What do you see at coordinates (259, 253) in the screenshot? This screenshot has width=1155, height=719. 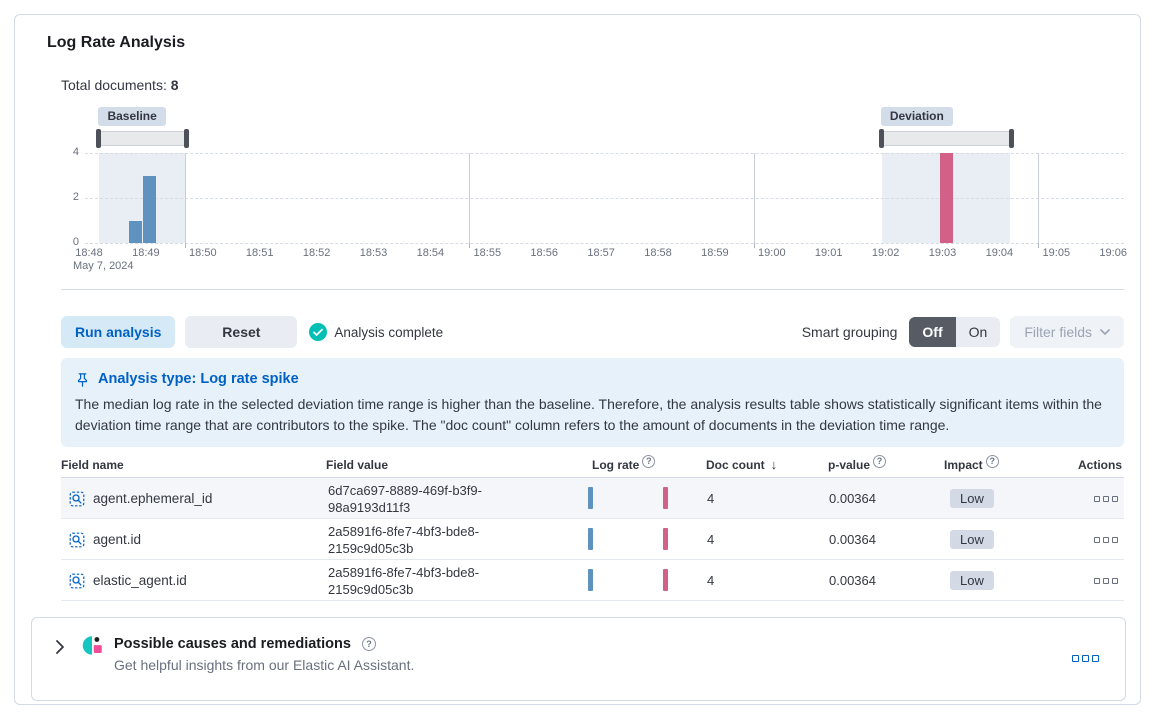 I see `x-axis-tick-label: 18:51` at bounding box center [259, 253].